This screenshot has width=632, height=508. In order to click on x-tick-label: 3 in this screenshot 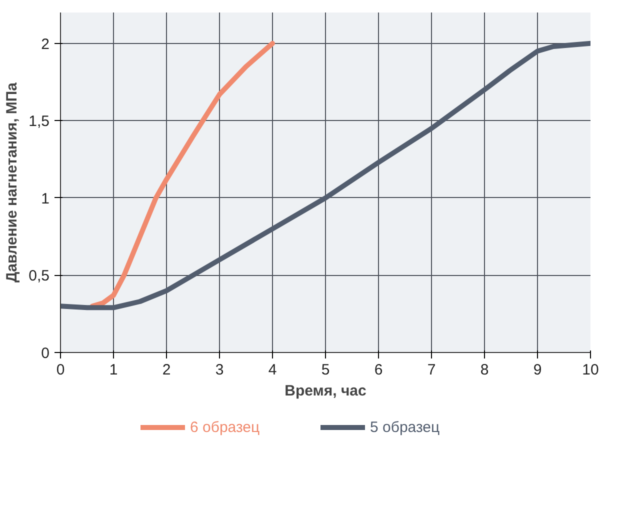, I will do `click(219, 370)`.